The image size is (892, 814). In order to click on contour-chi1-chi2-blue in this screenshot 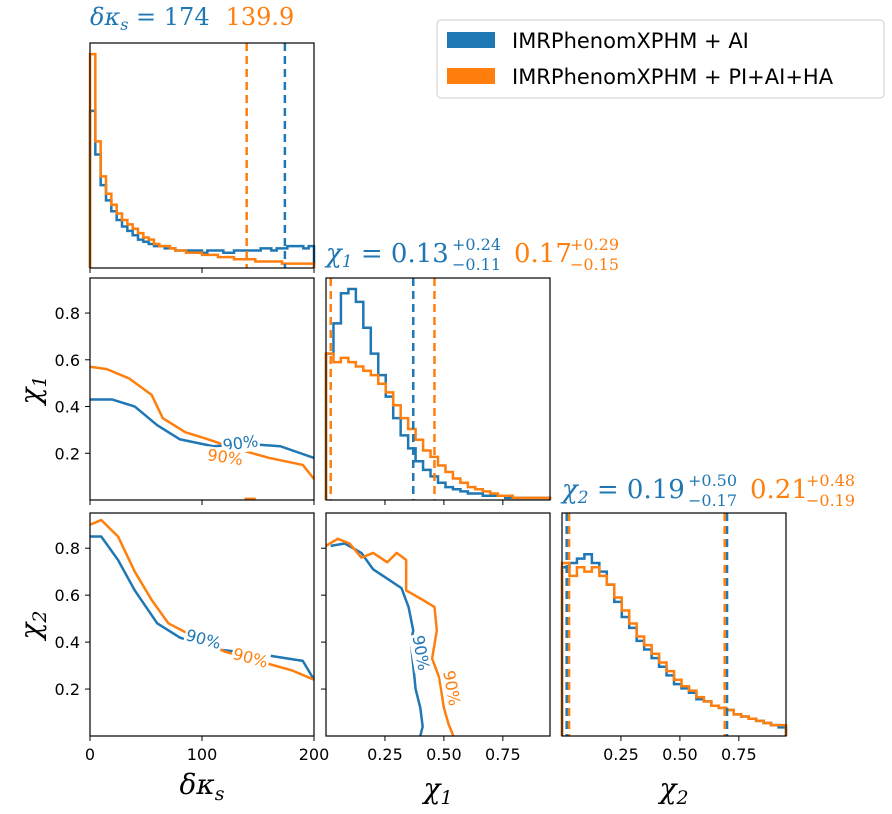, I will do `click(377, 639)`.